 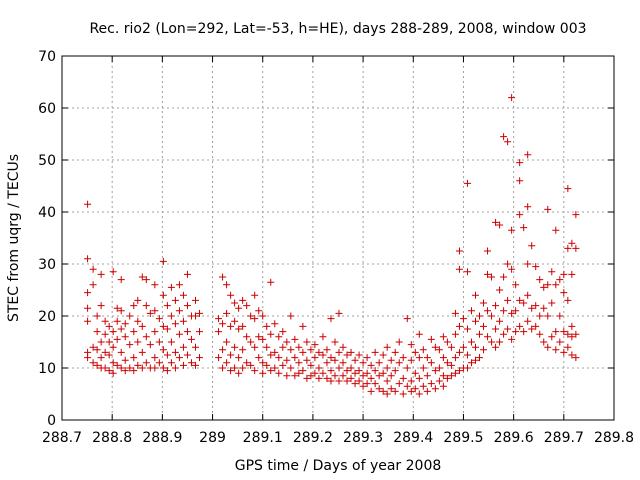 I want to click on y-tick-label: 70, so click(x=47, y=57).